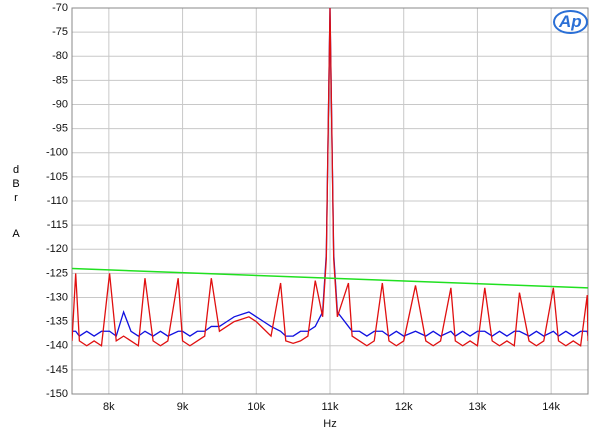  Describe the element at coordinates (478, 407) in the screenshot. I see `x-tick-label: 13k` at that location.